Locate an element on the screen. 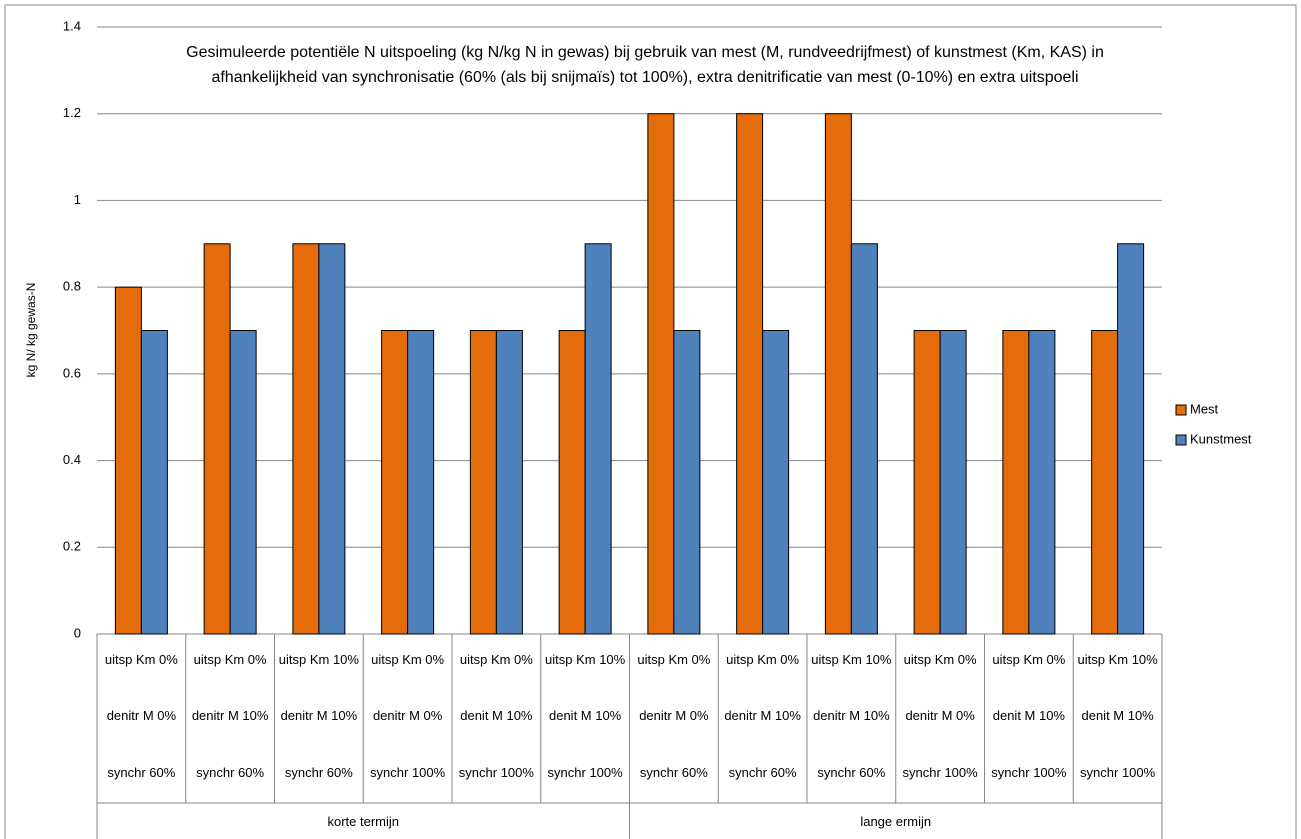 The image size is (1301, 839). y-tick-label: 0.8 is located at coordinates (72, 286).